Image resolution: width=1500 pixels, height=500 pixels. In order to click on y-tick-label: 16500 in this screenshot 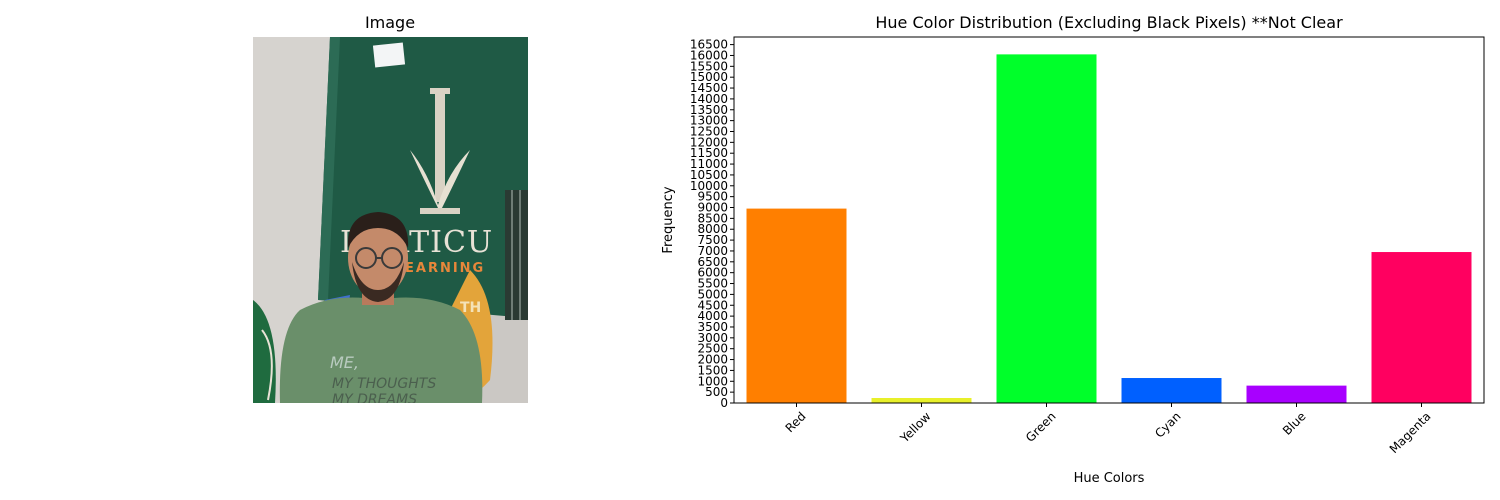, I will do `click(709, 45)`.